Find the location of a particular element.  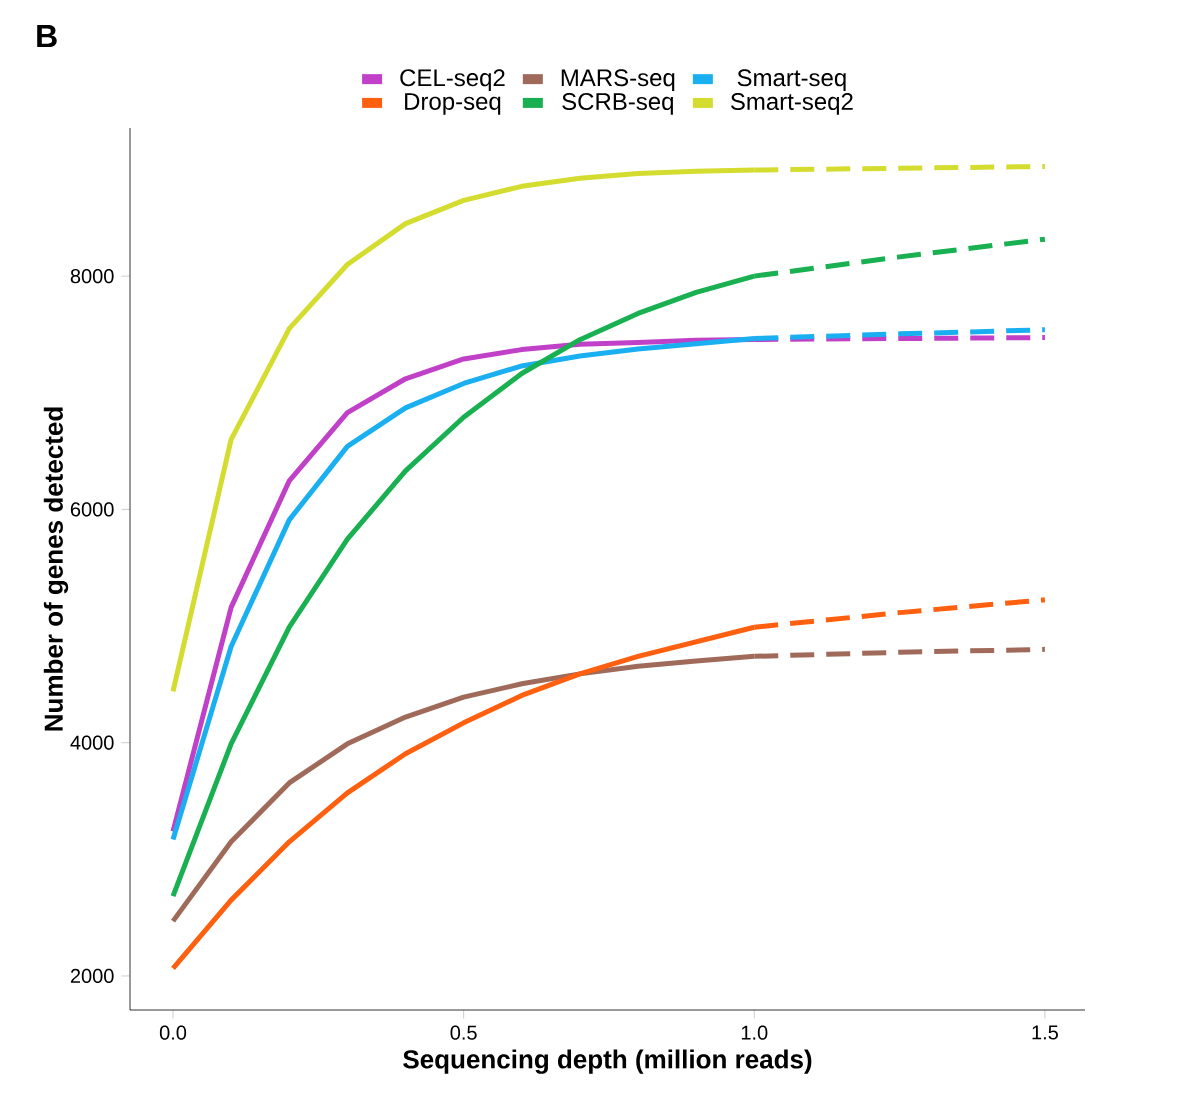

legend-label: Smart-seq2 is located at coordinates (791, 104).